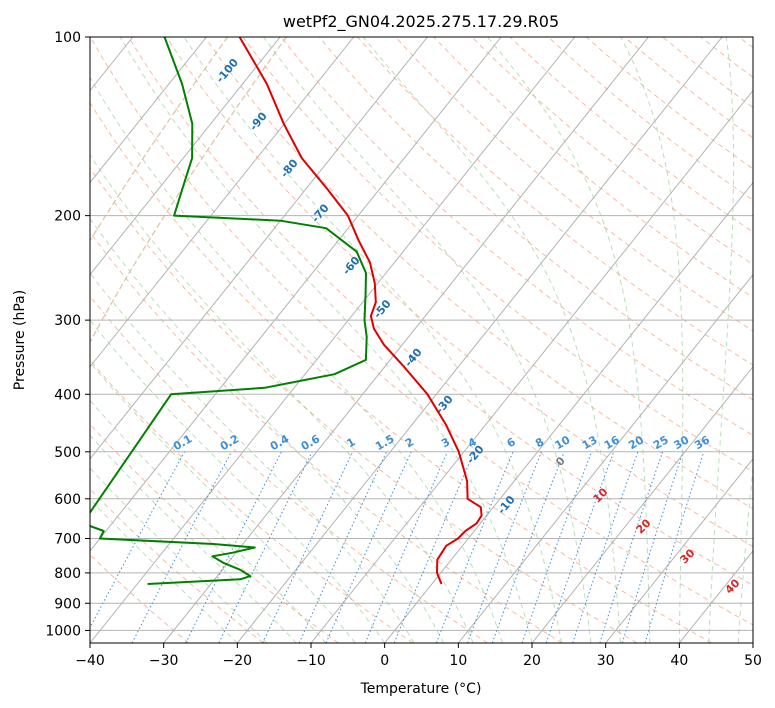 This screenshot has width=775, height=708. I want to click on ozone-curve, so click(188, 190).